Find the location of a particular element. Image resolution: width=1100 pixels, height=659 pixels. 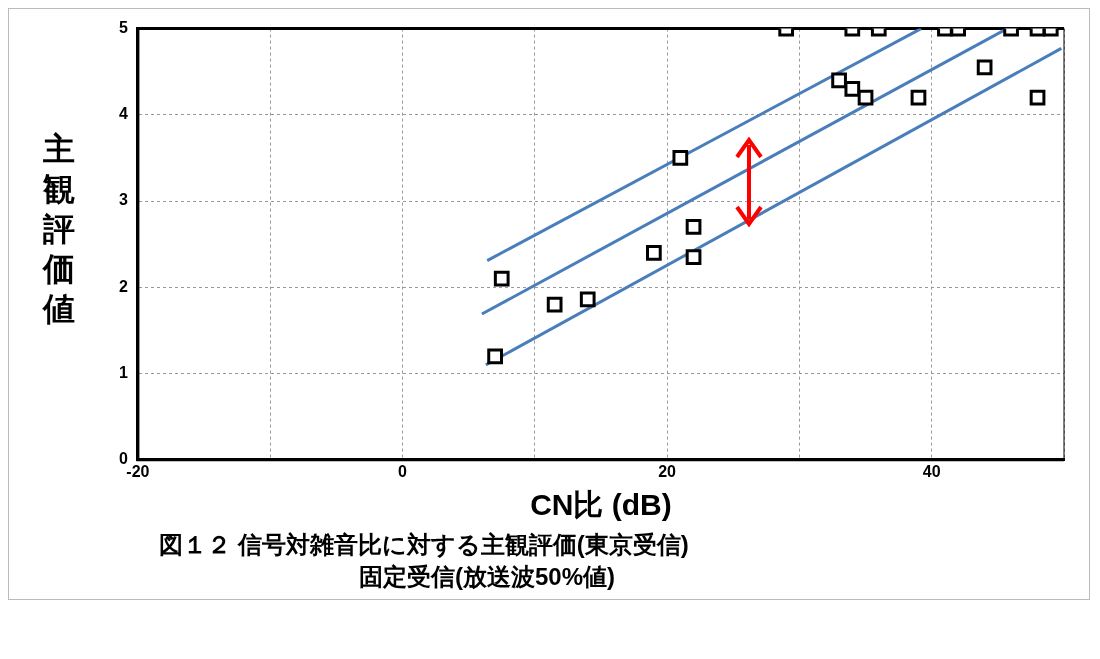

y-tick-label: 3 is located at coordinates (123, 200).